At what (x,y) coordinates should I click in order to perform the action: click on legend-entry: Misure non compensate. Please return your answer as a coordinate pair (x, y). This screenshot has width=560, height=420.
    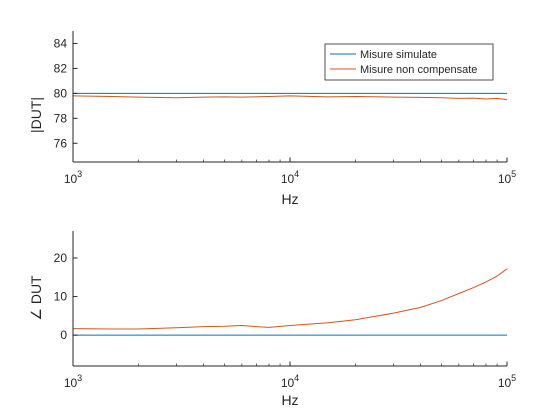
    Looking at the image, I should click on (418, 70).